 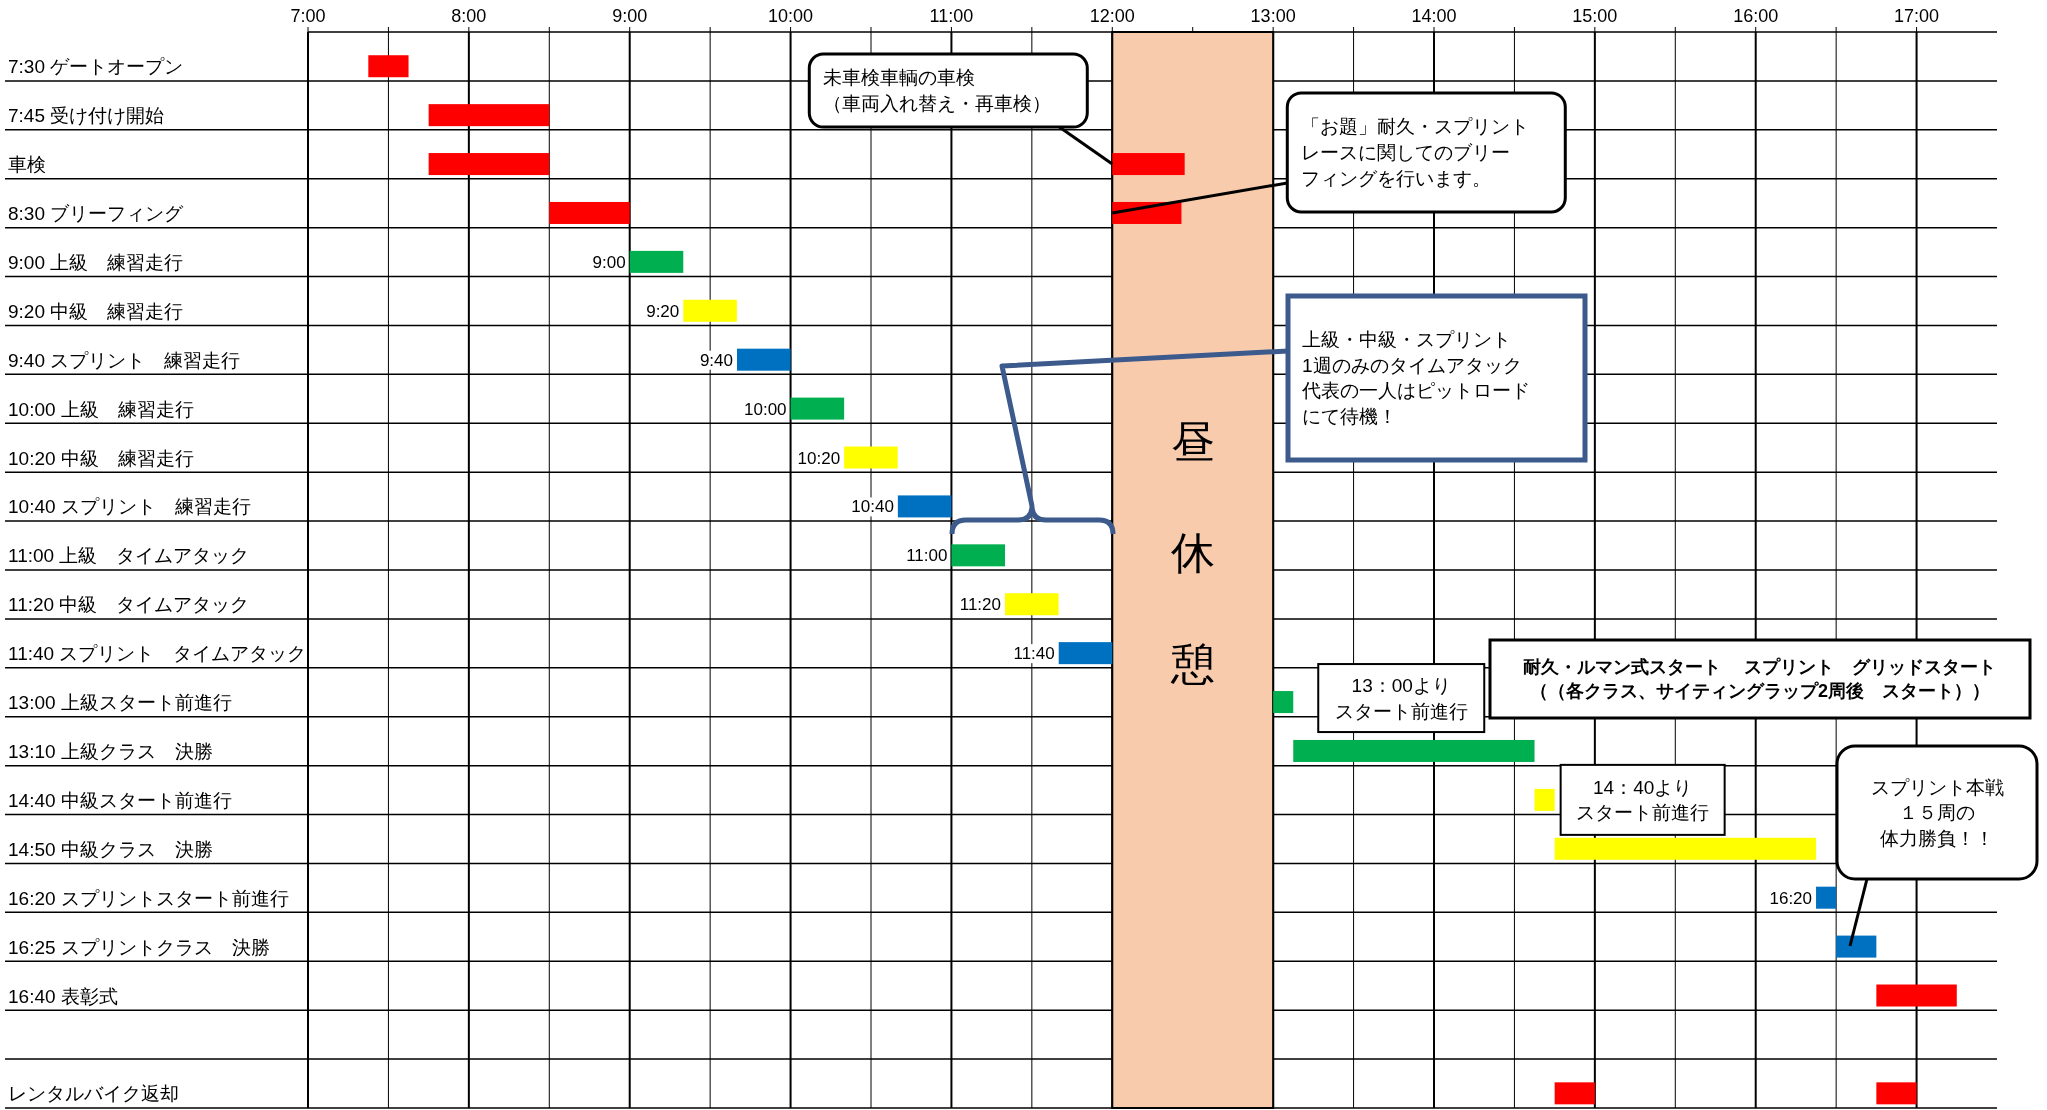 I want to click on x-tick-label: 8:00, so click(x=469, y=16).